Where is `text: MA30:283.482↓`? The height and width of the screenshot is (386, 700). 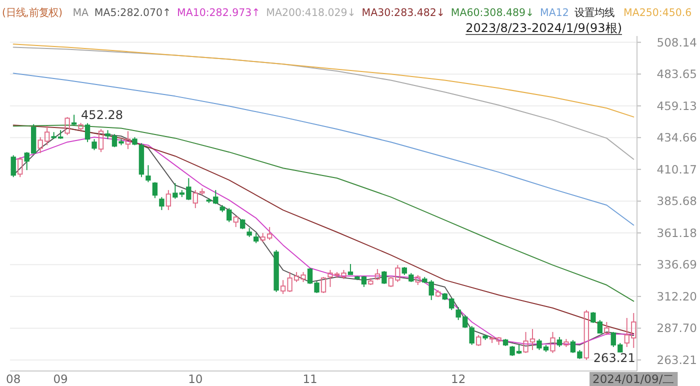
text: MA30:283.482↓ is located at coordinates (403, 13).